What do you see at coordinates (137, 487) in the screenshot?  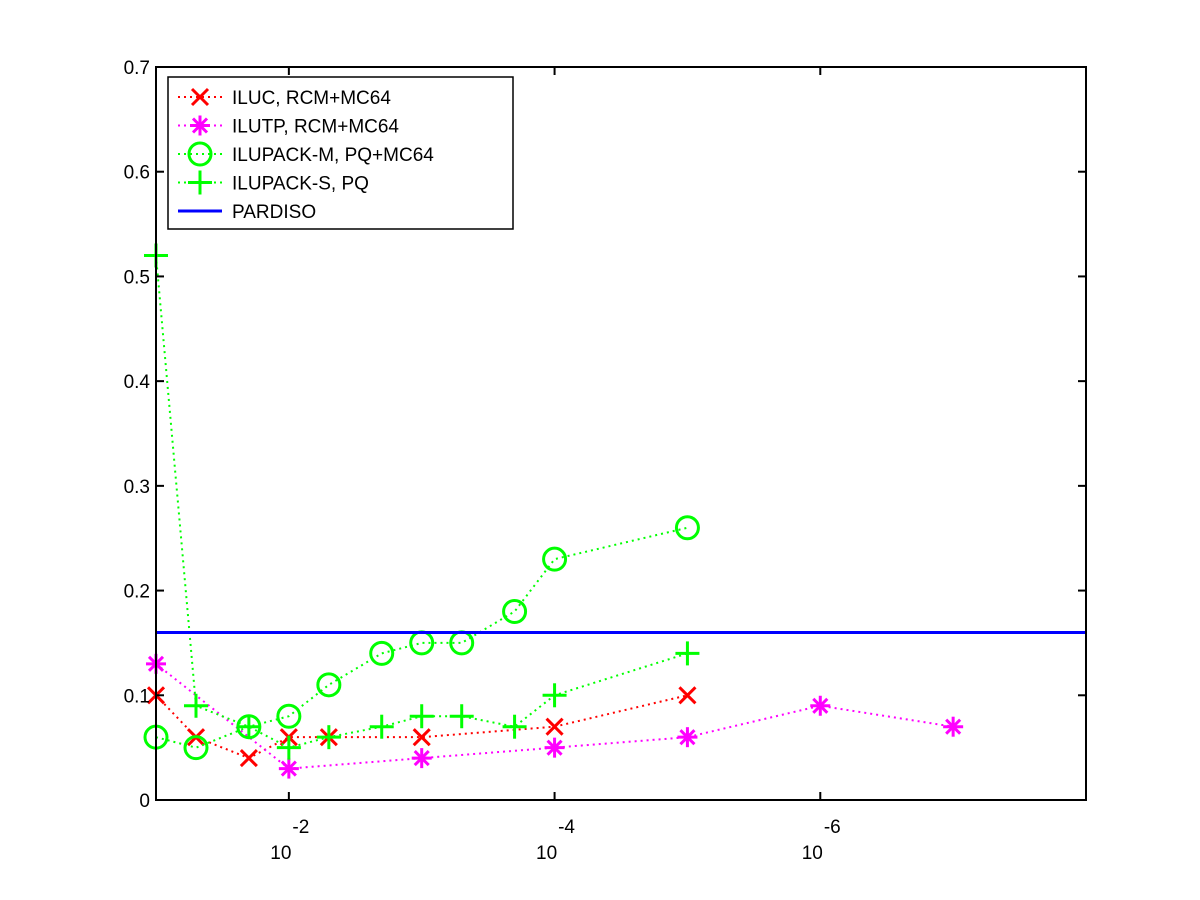 I see `y-tick-label: 0.3` at bounding box center [137, 487].